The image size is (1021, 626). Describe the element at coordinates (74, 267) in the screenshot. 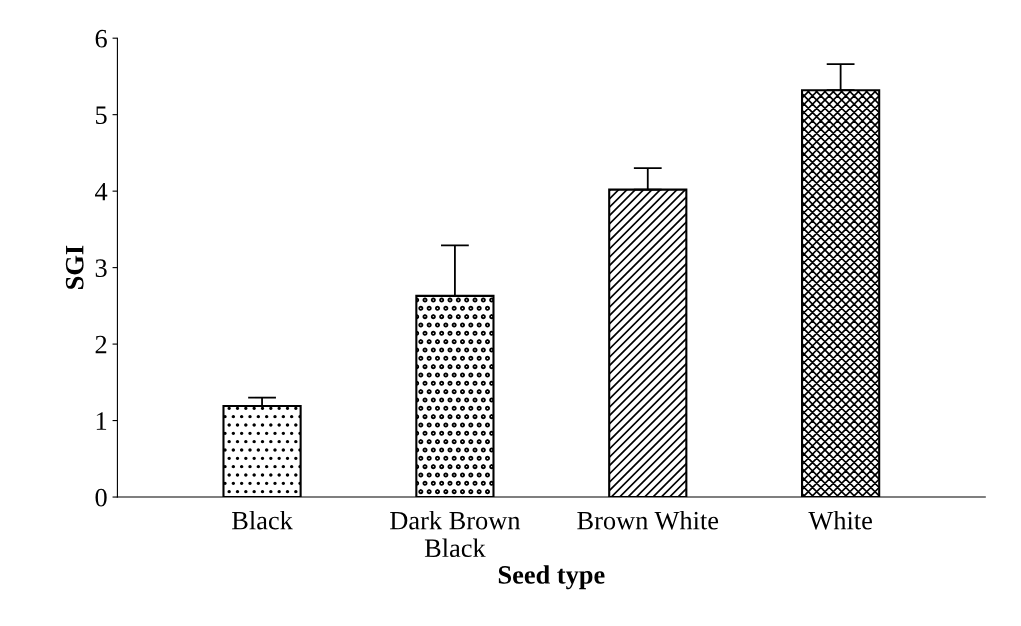

I see `y-axis-title: SGI` at that location.